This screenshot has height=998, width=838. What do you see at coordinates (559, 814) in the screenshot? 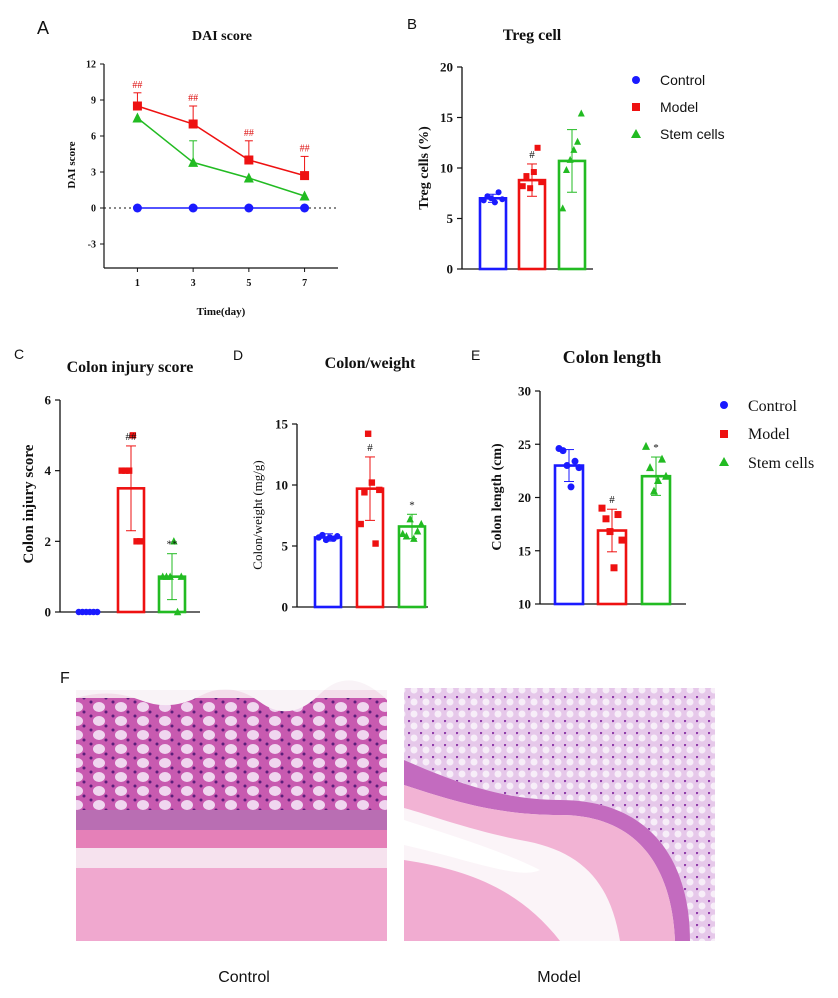
I see `histology-model-image` at bounding box center [559, 814].